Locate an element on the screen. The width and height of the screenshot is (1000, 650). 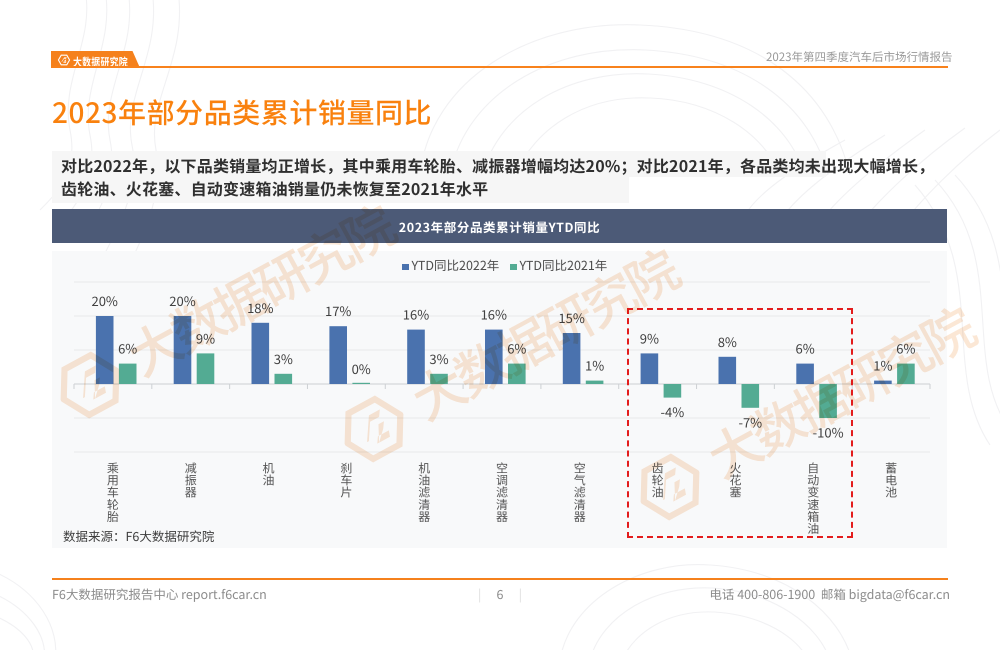
svg-text: 火 is located at coordinates (735, 468).